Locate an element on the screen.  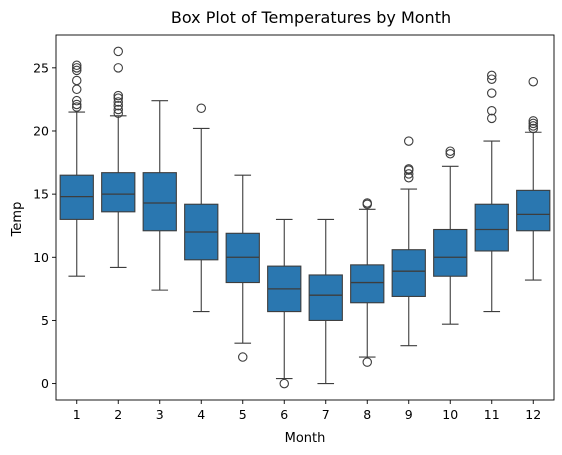
x-tick-label: 3 is located at coordinates (160, 414).